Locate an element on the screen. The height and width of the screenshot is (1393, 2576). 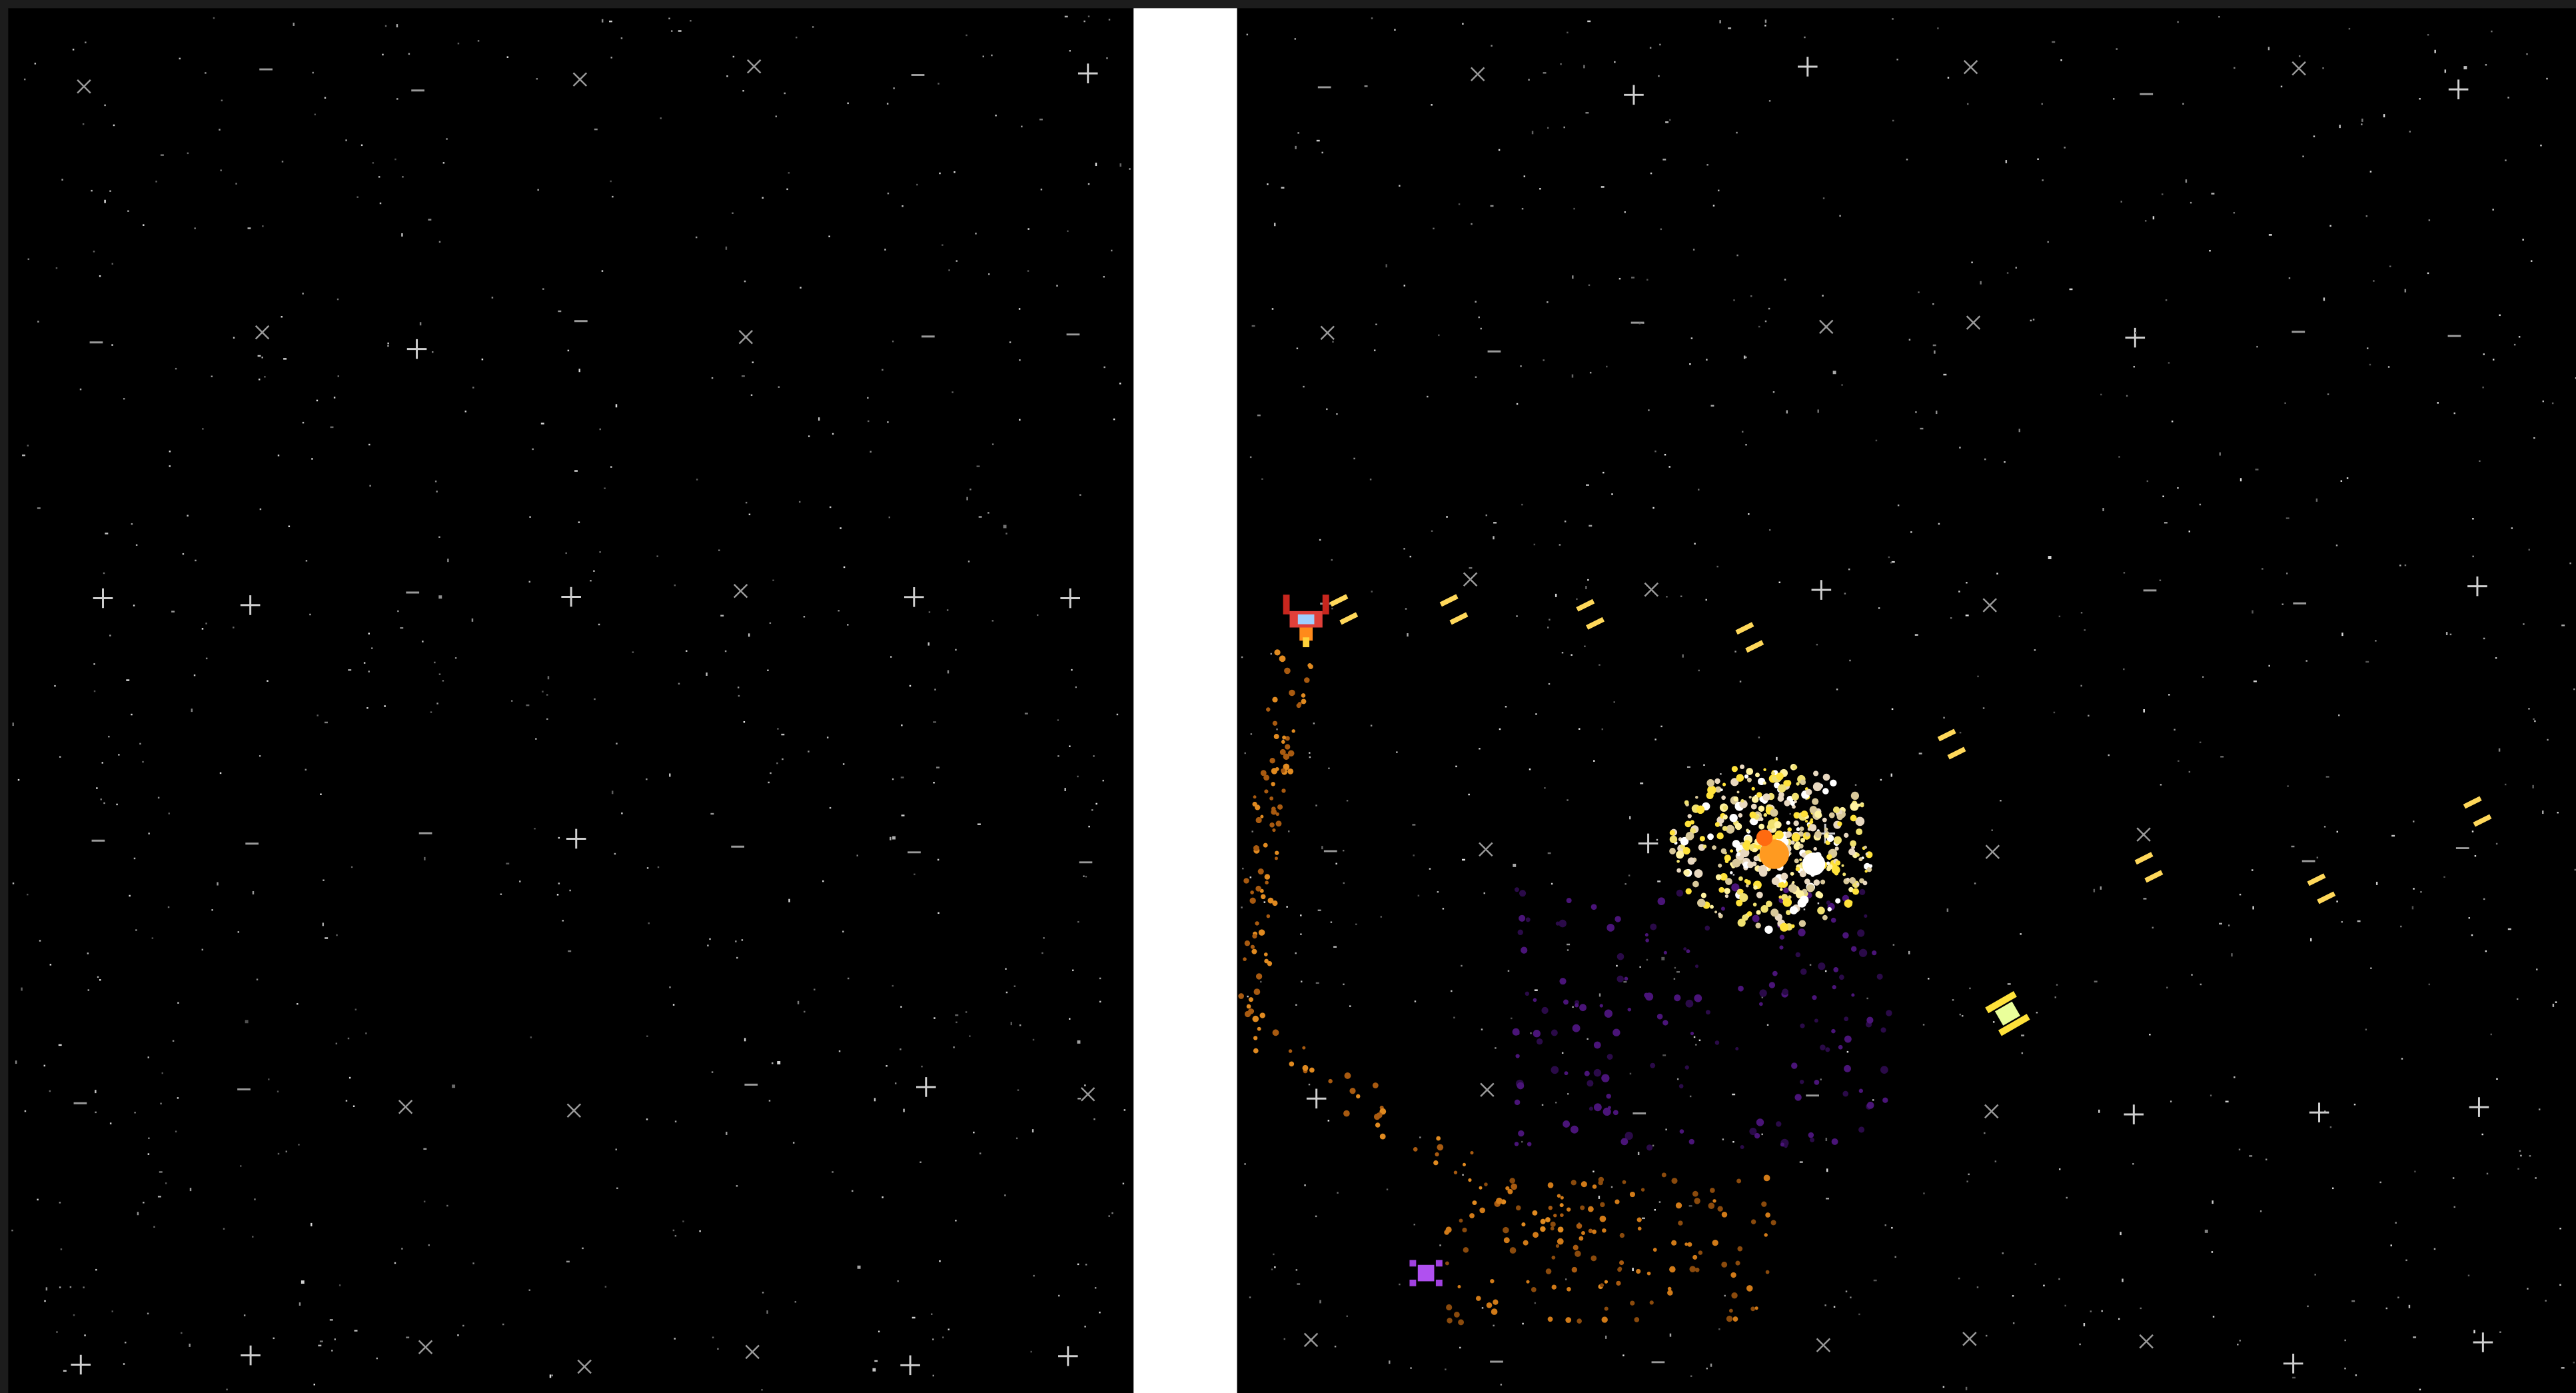
divider is located at coordinates (1185, 701).